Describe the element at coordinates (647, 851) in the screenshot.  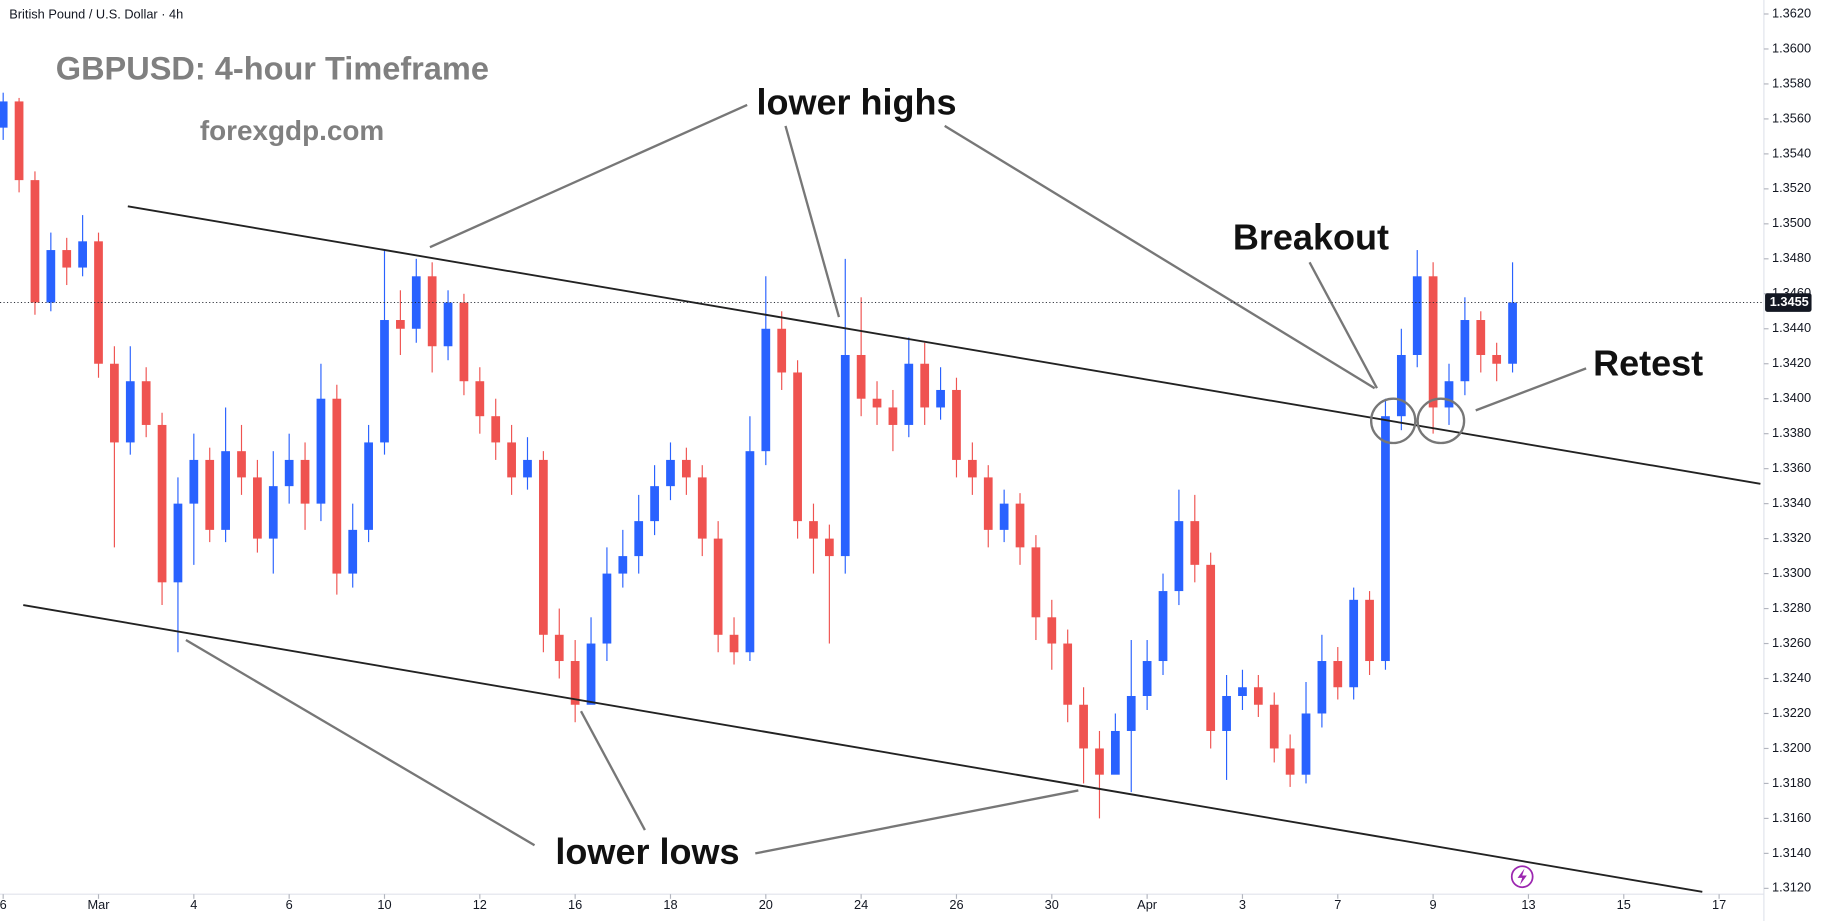
I see `annotation: lower lows` at that location.